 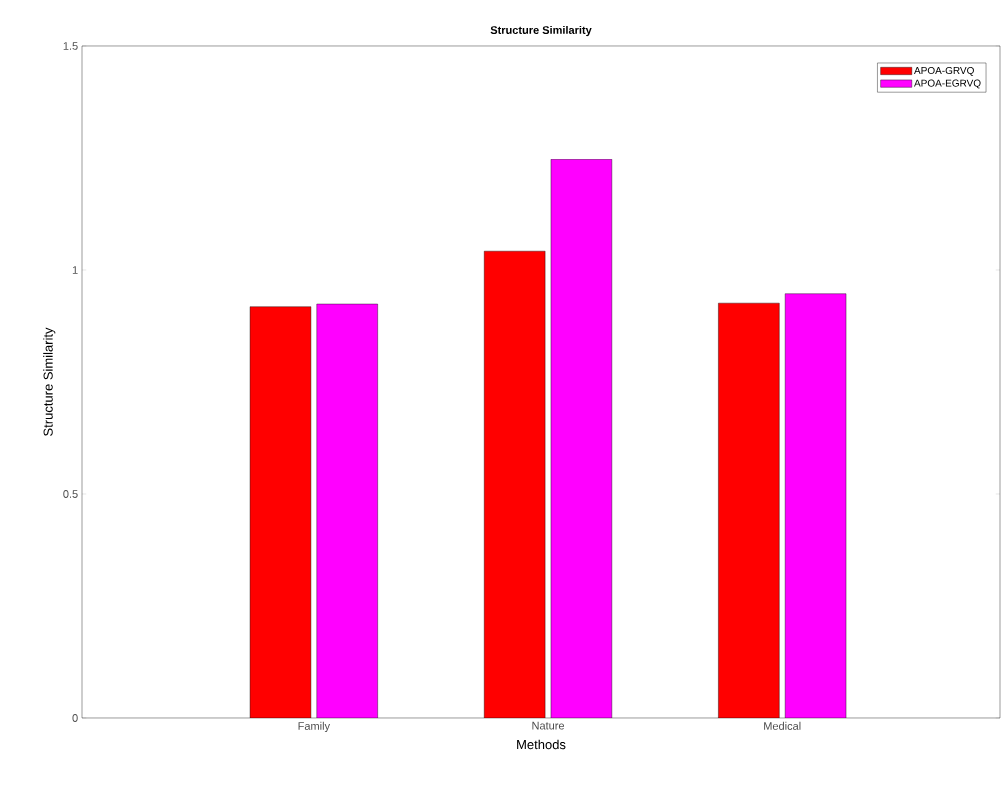 What do you see at coordinates (541, 744) in the screenshot?
I see `x-axis-title: Methods` at bounding box center [541, 744].